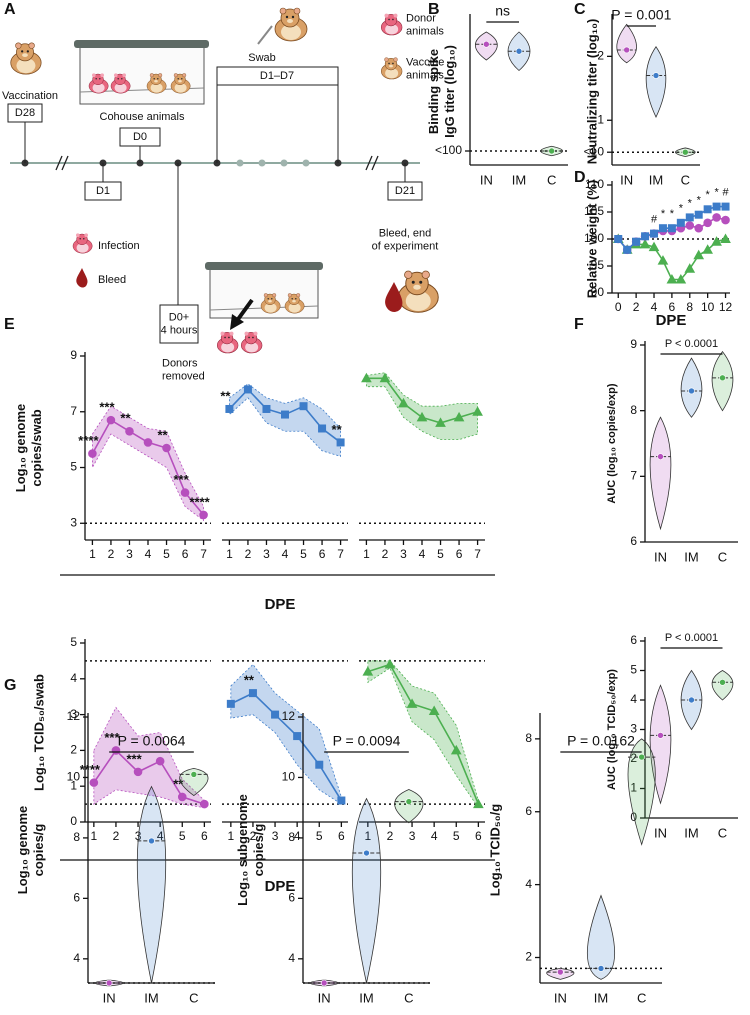 The width and height of the screenshot is (750, 1015). Describe the element at coordinates (691, 638) in the screenshot. I see `significance-label: P < 0.0001` at that location.